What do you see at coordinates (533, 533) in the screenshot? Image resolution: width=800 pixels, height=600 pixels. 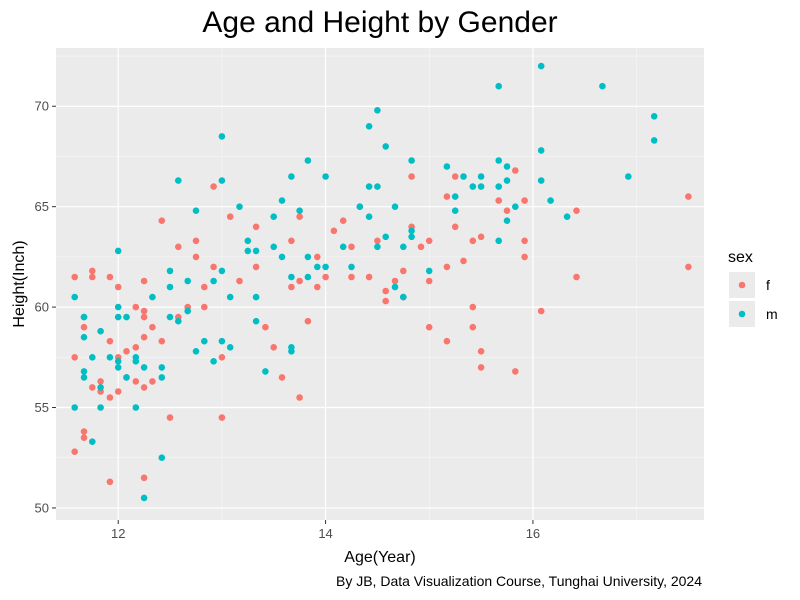 I see `x-tick-label: 16` at bounding box center [533, 533].